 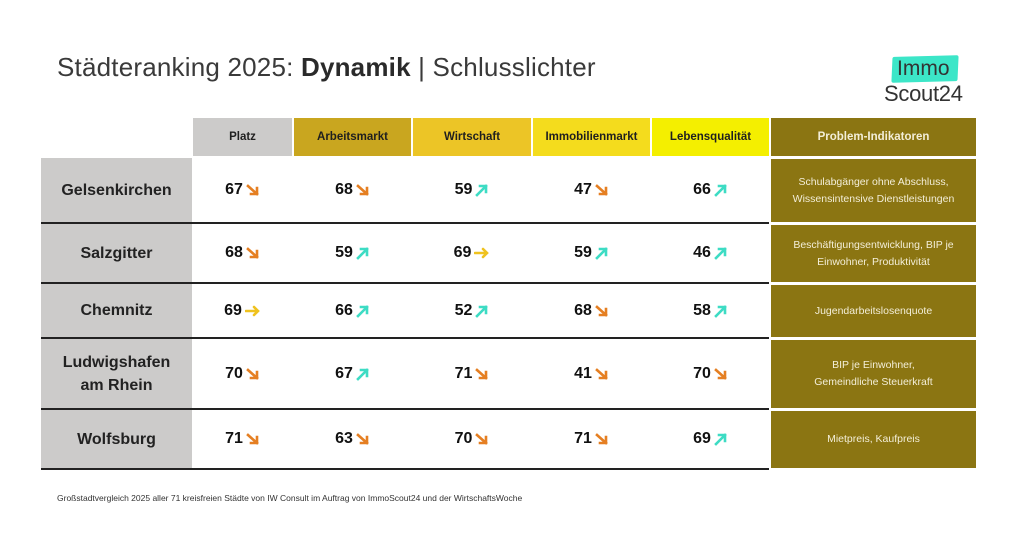 I want to click on score-value: 67, so click(x=344, y=373).